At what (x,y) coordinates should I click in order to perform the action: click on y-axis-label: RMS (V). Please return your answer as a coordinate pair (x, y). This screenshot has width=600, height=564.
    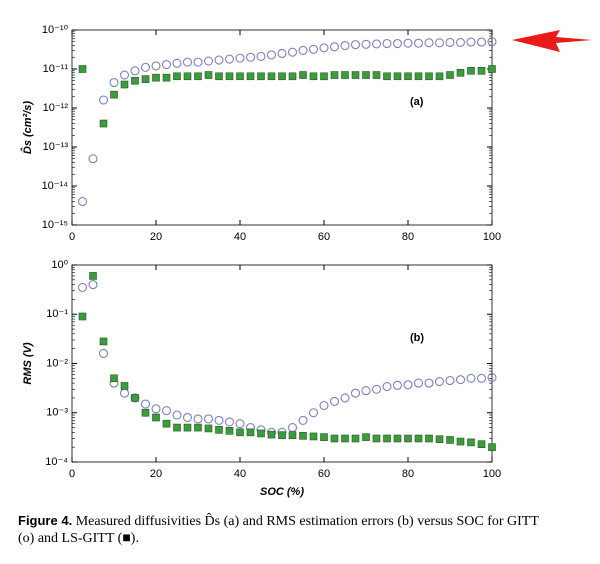
    Looking at the image, I should click on (28, 363).